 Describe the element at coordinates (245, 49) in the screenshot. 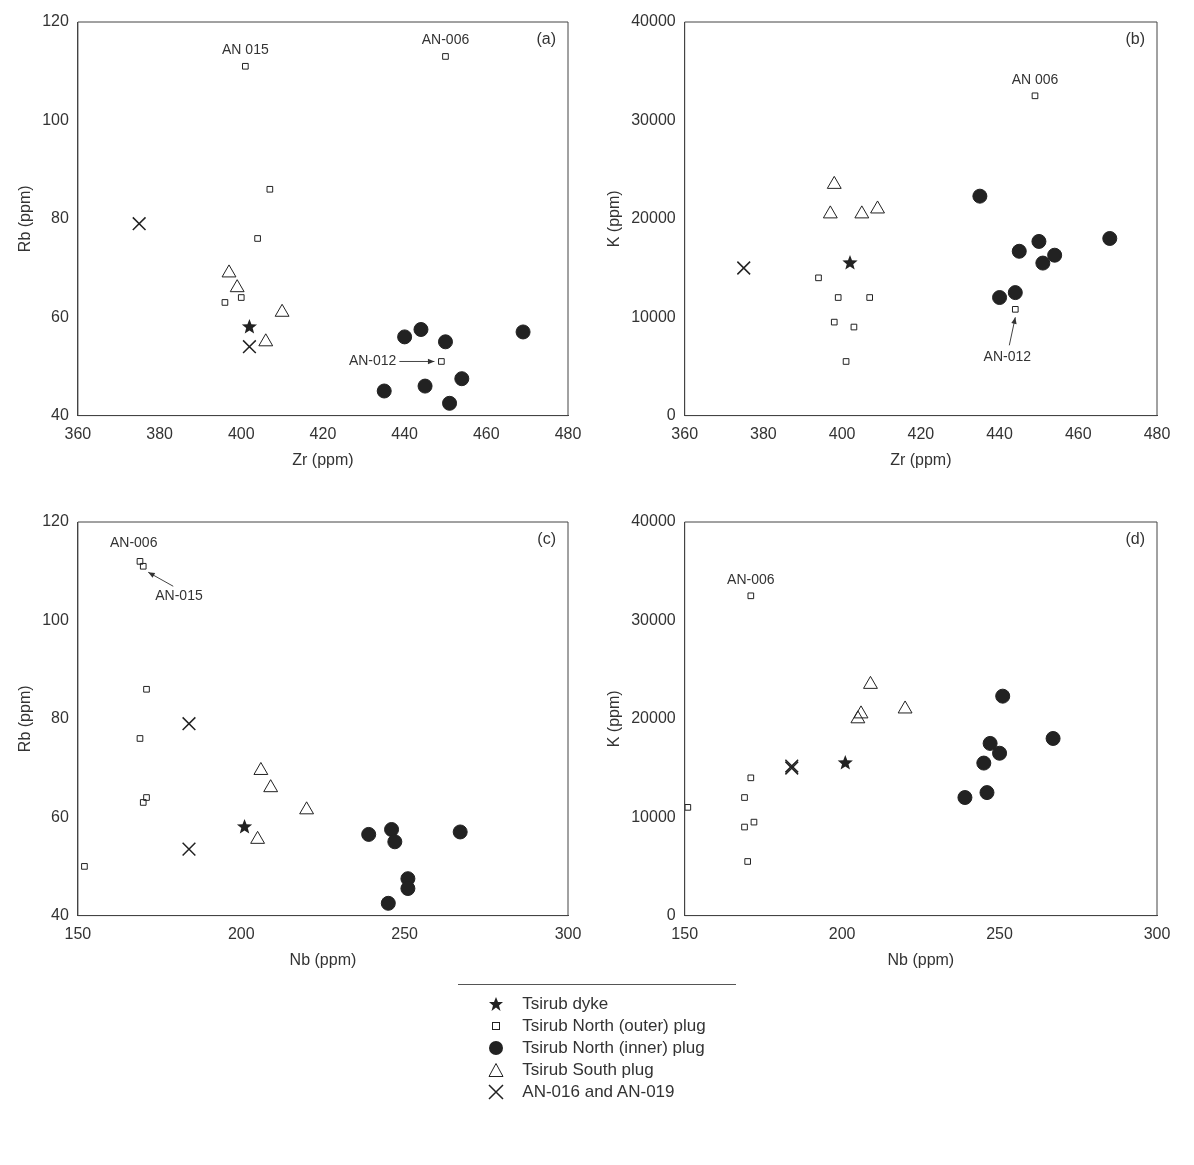

I see `annotation: AN 015` at that location.